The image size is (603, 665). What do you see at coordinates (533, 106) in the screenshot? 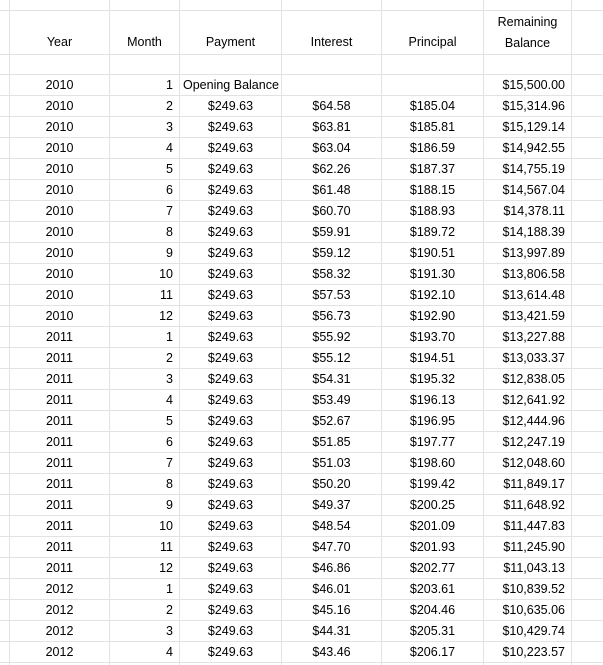
I see `cell-balance: $15,314.96` at bounding box center [533, 106].